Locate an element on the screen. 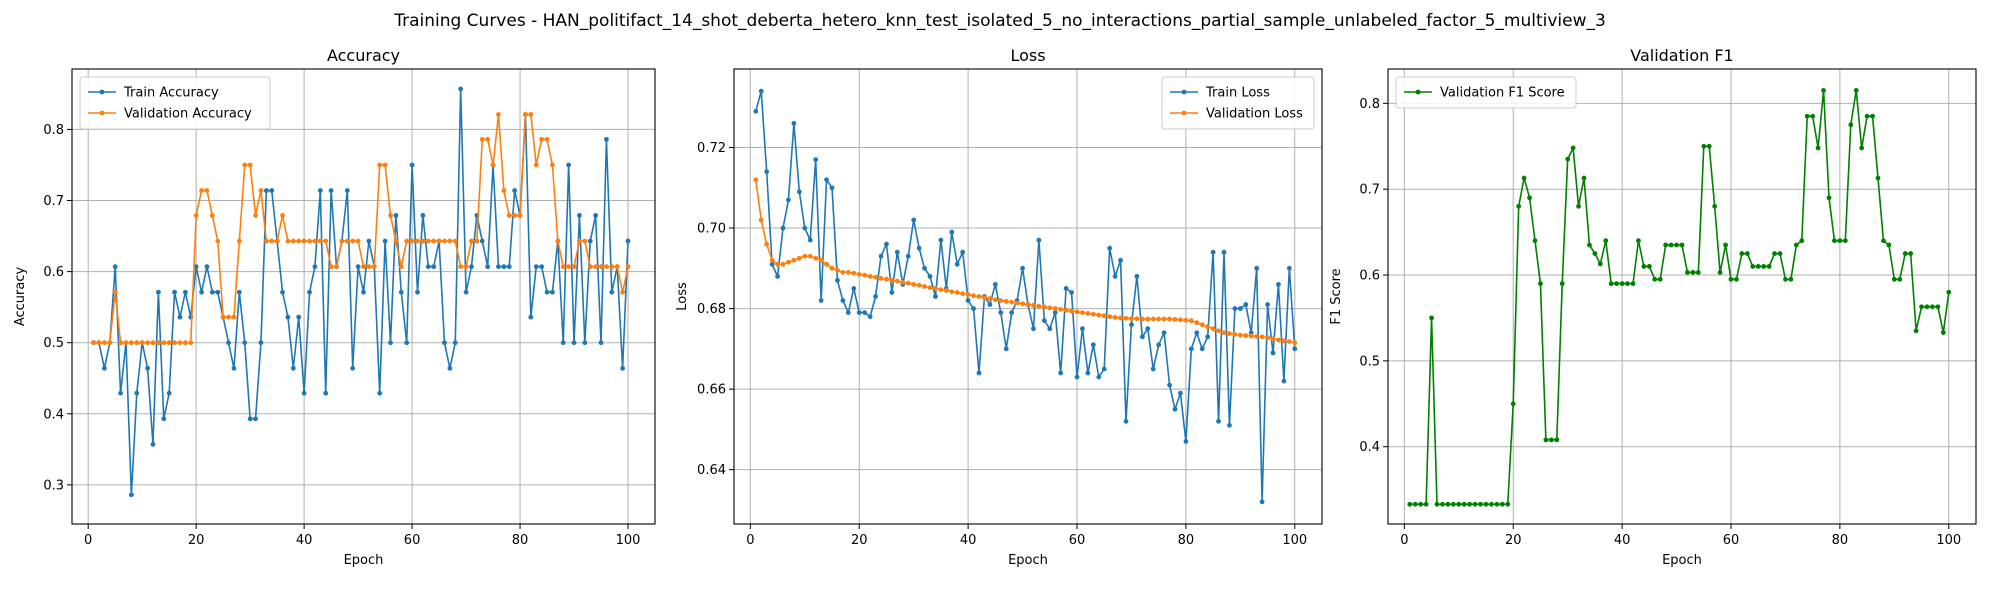 The height and width of the screenshot is (604, 2000). chart-title: Validation F1 is located at coordinates (1681, 55).